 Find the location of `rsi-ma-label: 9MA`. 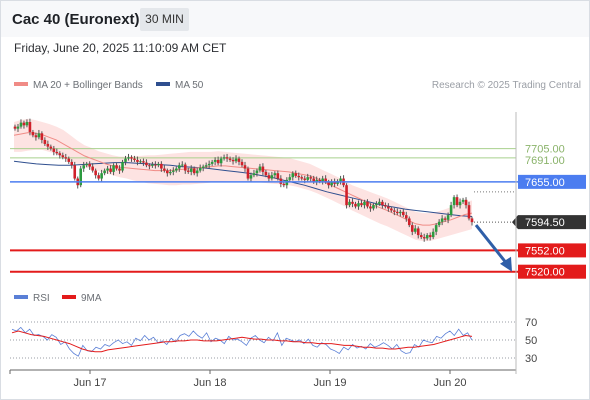

rsi-ma-label: 9MA is located at coordinates (91, 298).